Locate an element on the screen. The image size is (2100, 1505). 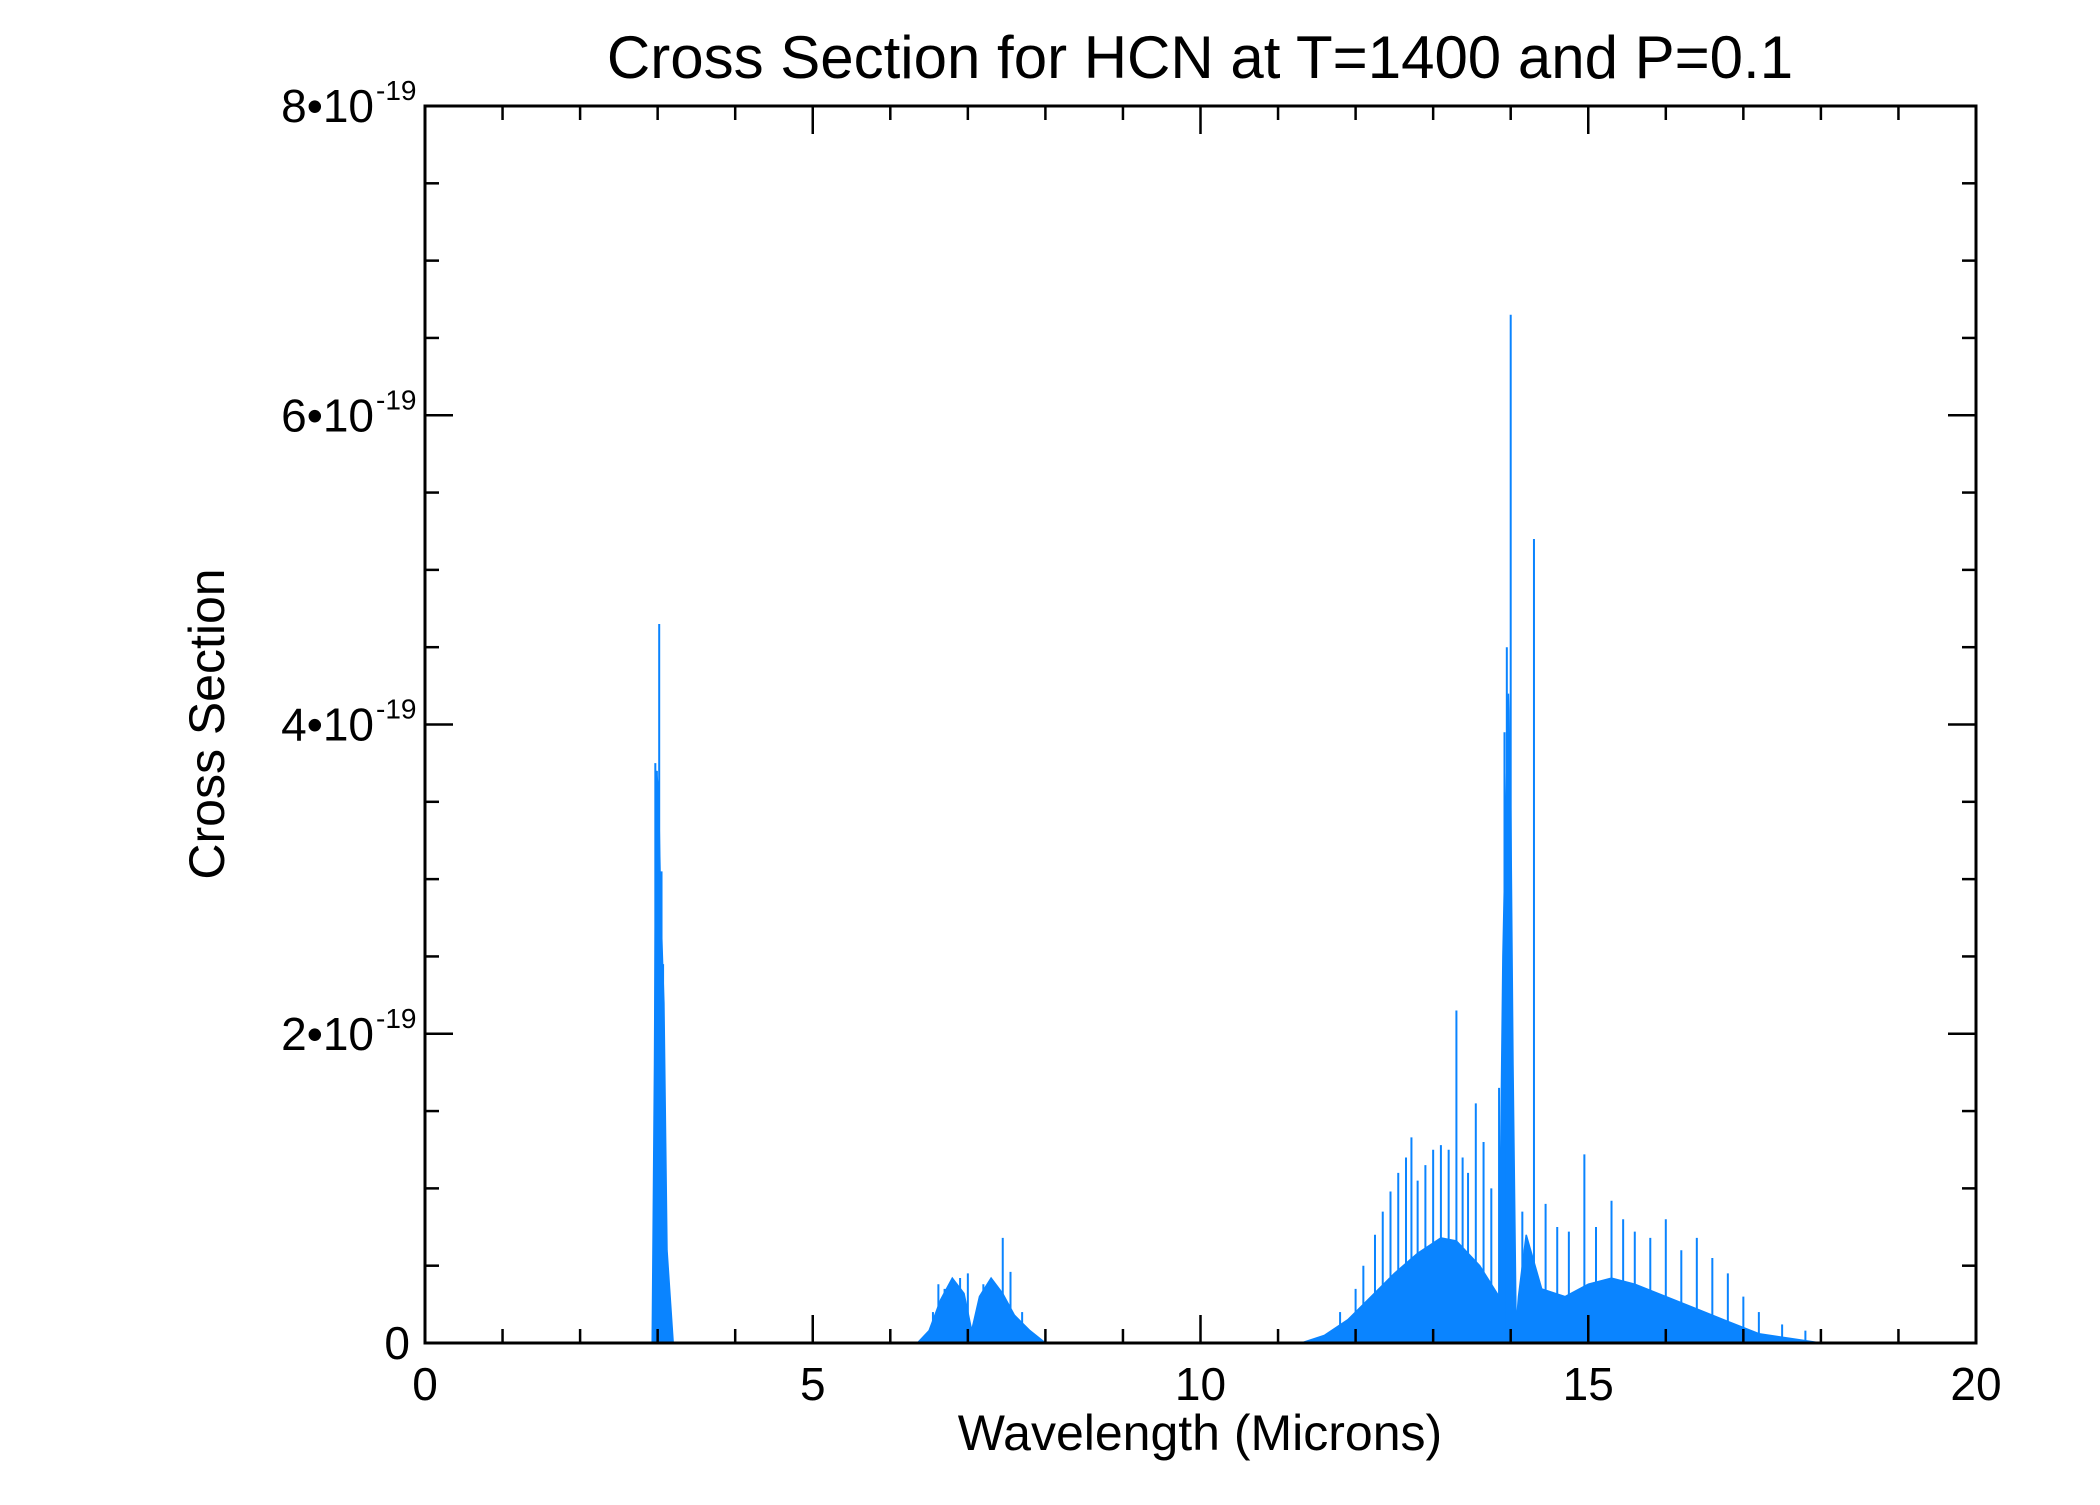
y-tick-label: 6•10 is located at coordinates (327, 415).